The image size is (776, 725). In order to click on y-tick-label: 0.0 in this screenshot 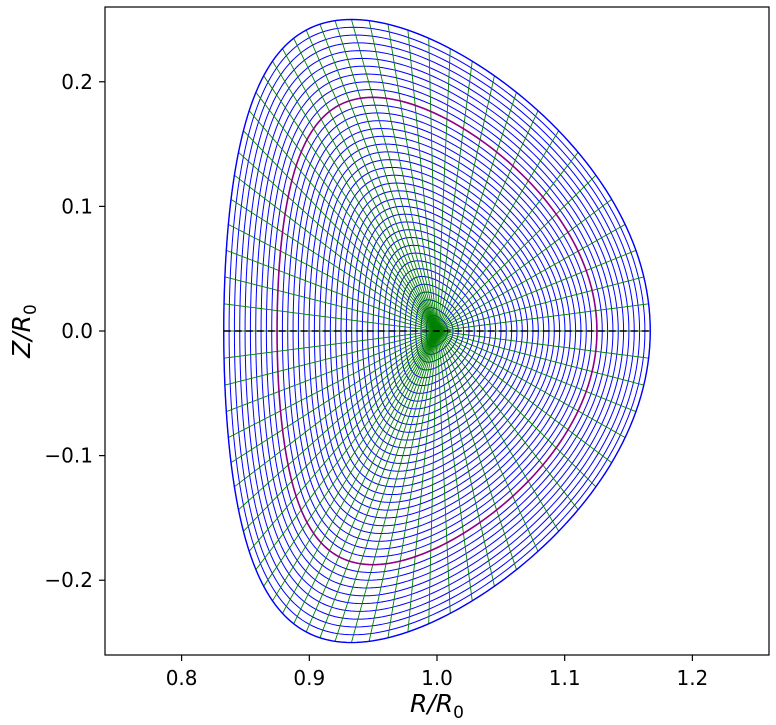, I will do `click(77, 331)`.